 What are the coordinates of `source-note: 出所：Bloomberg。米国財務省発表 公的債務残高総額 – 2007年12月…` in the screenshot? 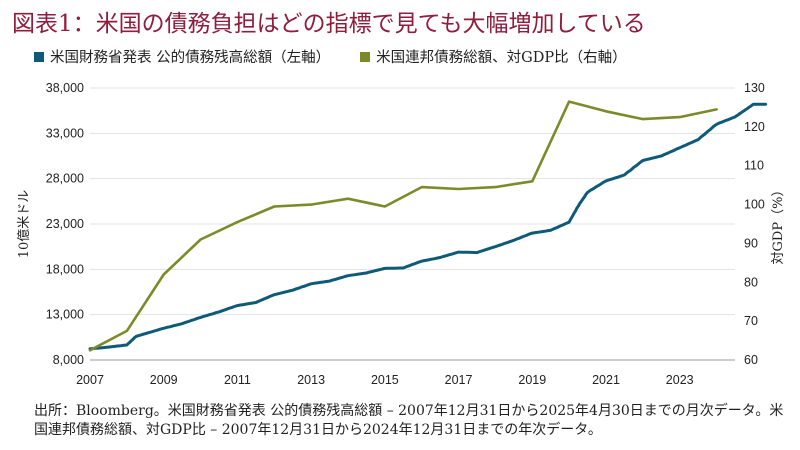 It's located at (409, 420).